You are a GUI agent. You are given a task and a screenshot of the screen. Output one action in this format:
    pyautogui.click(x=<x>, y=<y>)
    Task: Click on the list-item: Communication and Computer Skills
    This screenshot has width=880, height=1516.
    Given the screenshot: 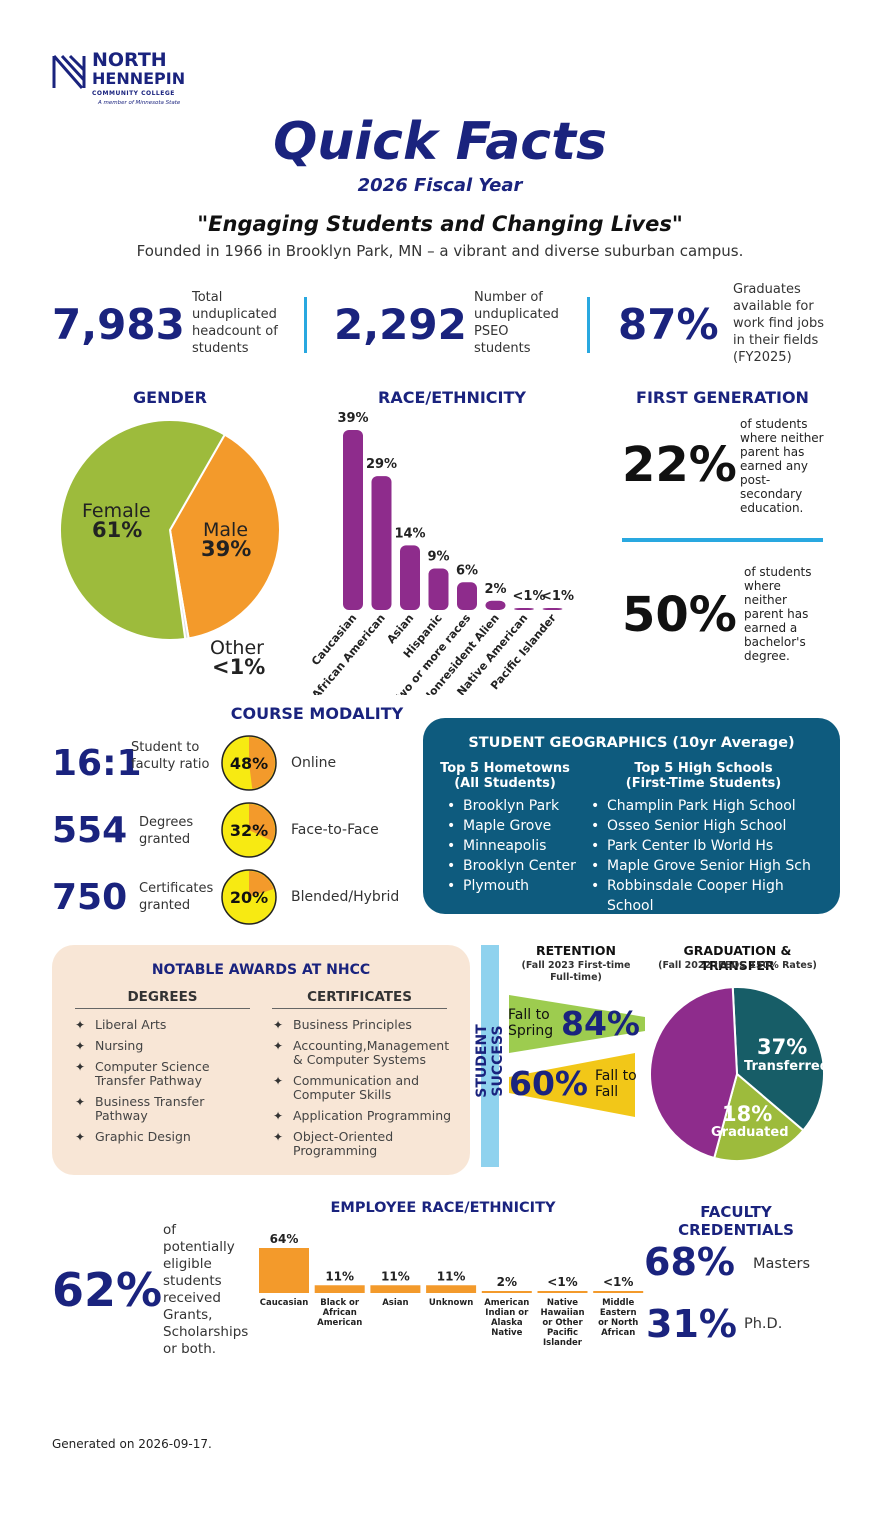 What is the action you would take?
    pyautogui.click(x=363, y=1088)
    